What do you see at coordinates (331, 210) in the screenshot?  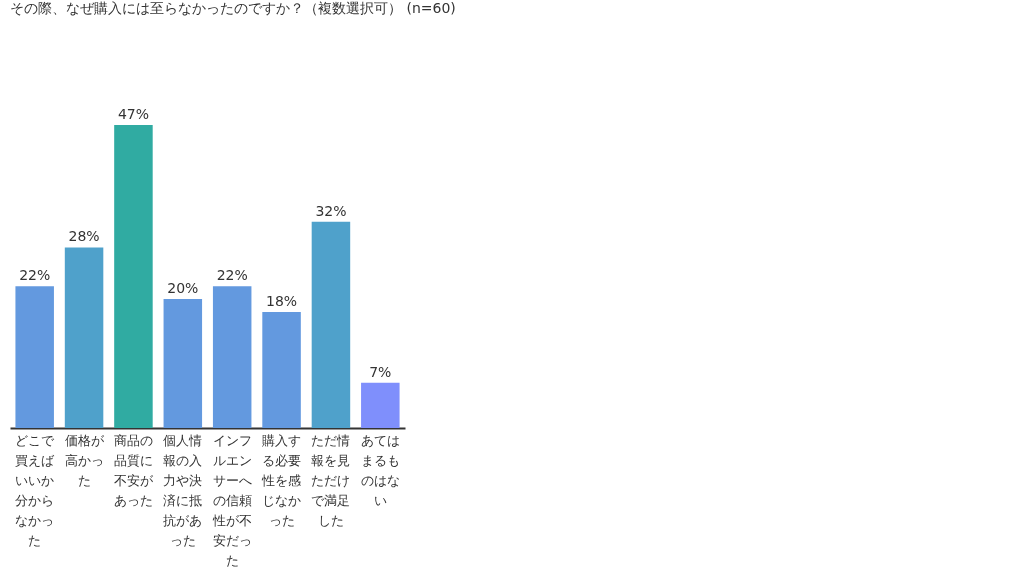 I see `data-label: 32%` at bounding box center [331, 210].